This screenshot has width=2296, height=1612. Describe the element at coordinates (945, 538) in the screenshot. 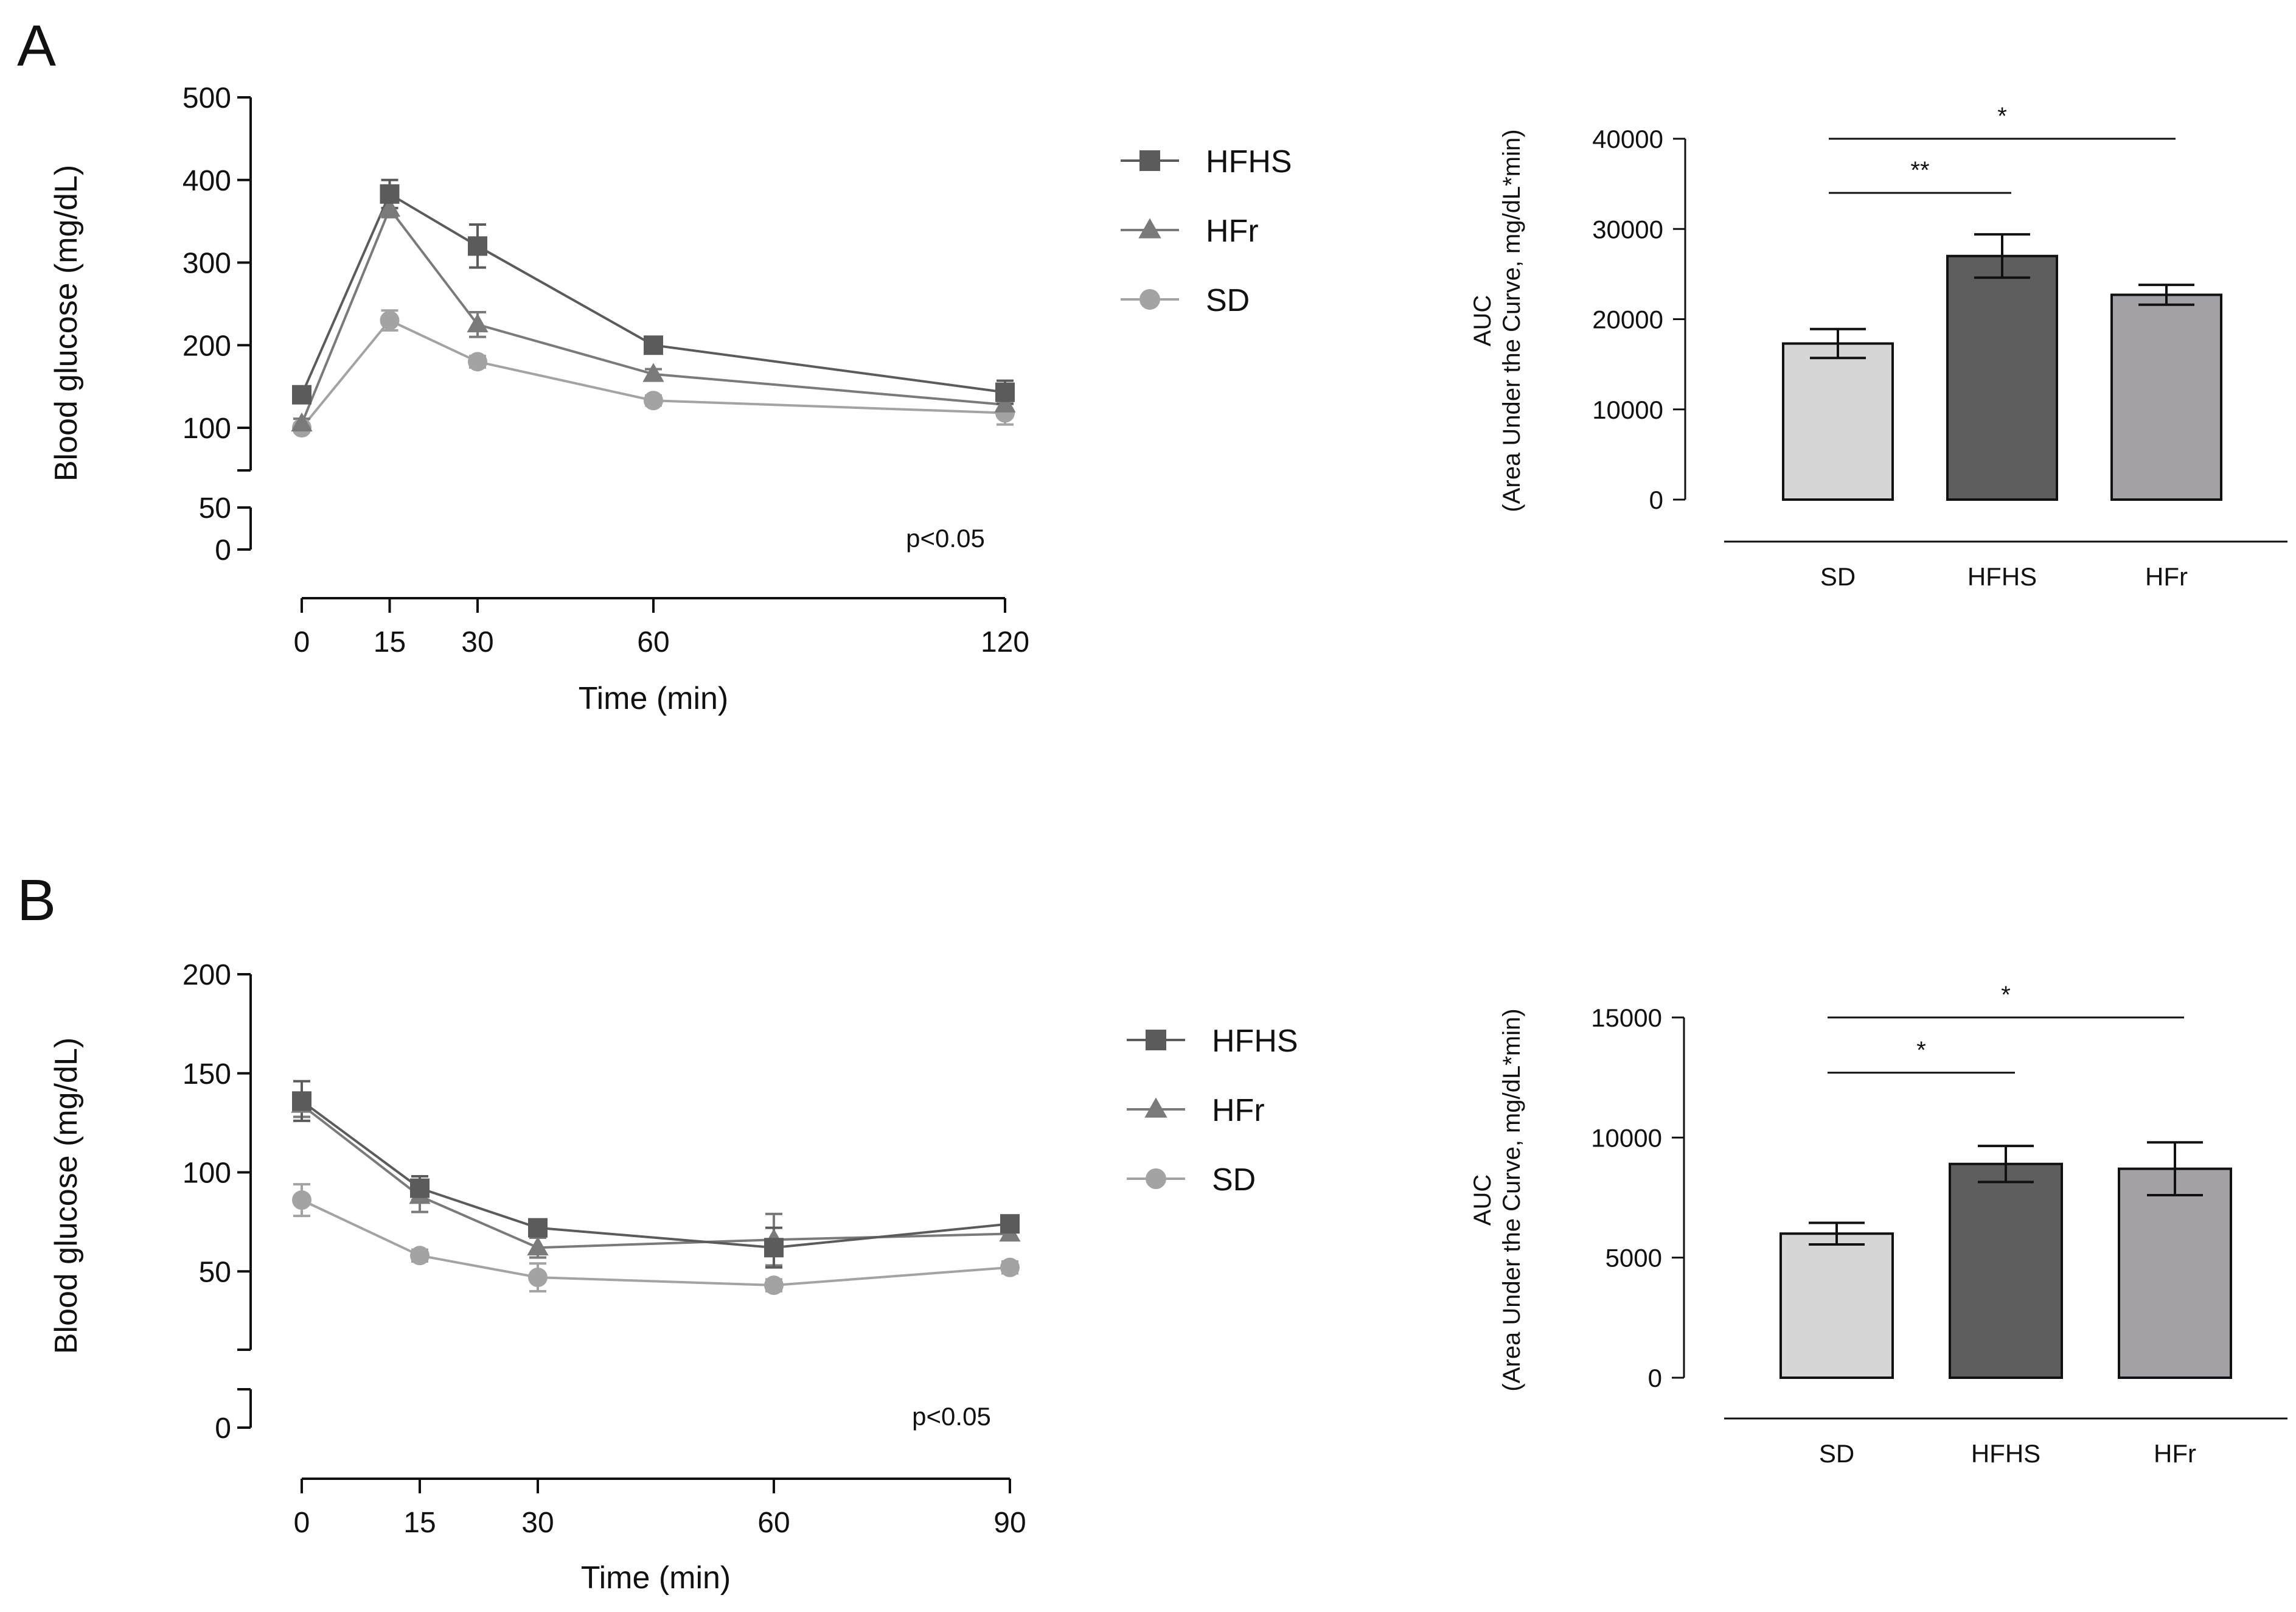

I see `chart-a-line-p-value: p<0.05` at that location.